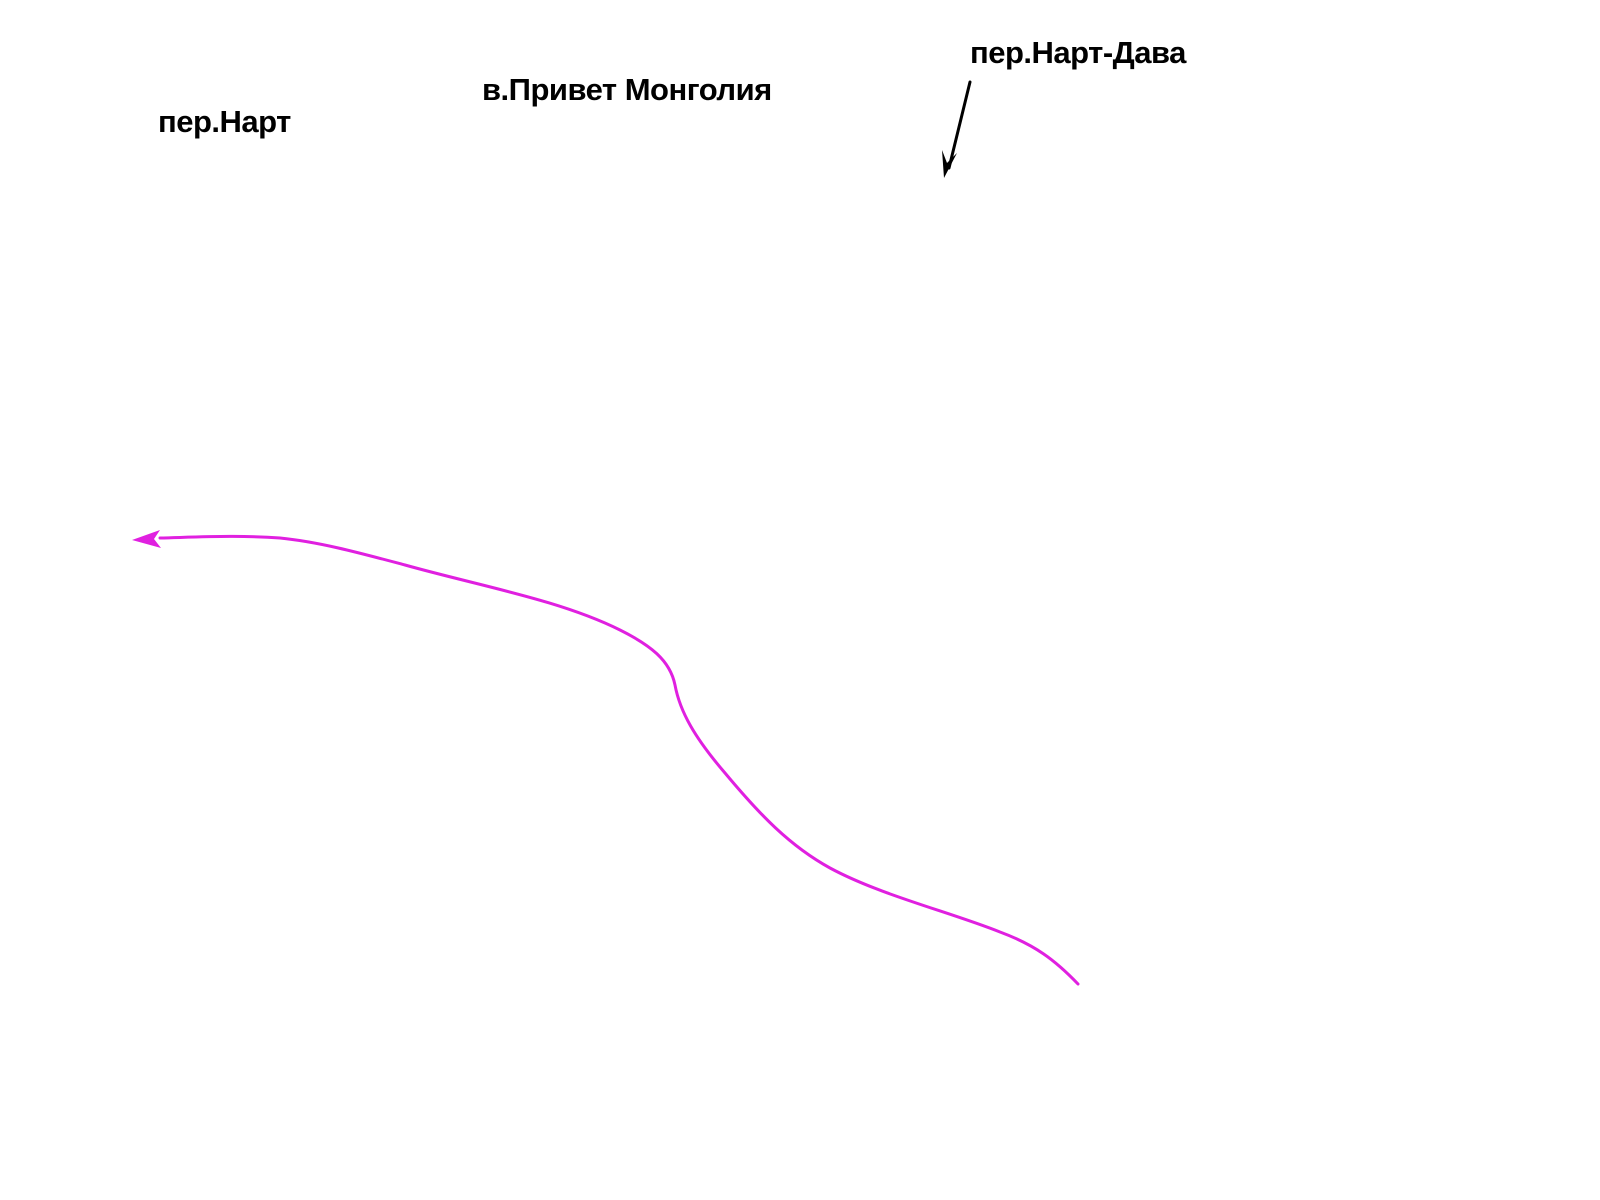 The image size is (1600, 1200). Describe the element at coordinates (224, 121) in the screenshot. I see `pass-nart-label: пер.Нарт` at that location.